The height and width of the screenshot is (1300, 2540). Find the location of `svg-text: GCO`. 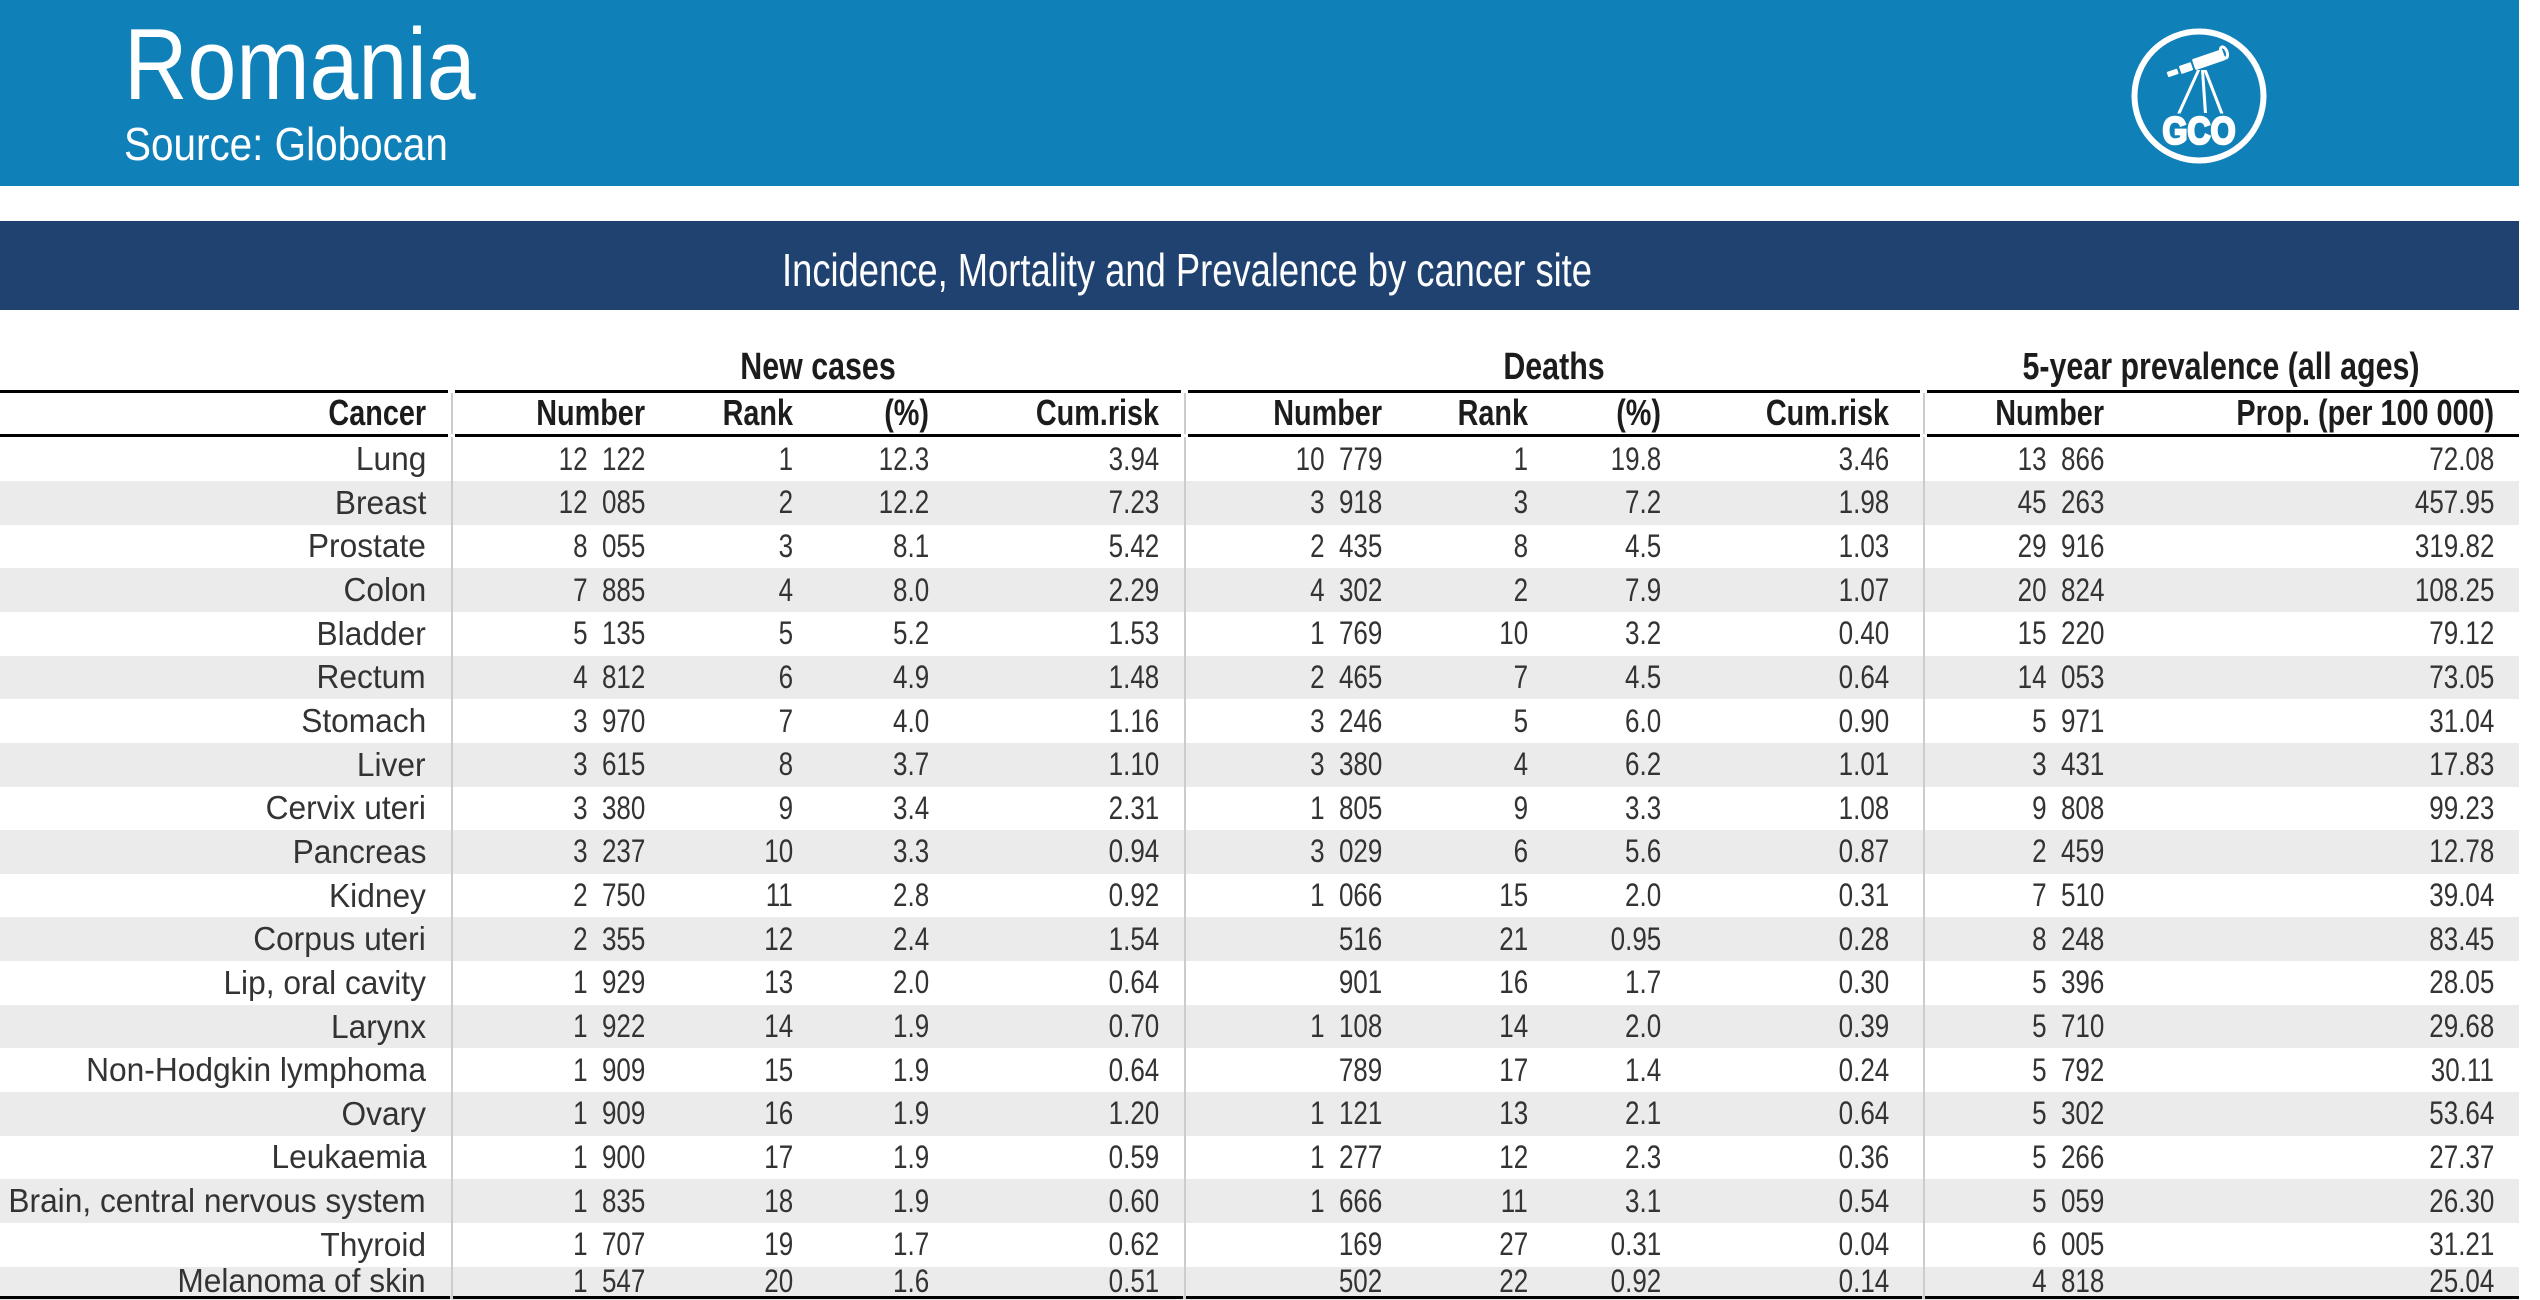

svg-text: GCO is located at coordinates (2199, 132).